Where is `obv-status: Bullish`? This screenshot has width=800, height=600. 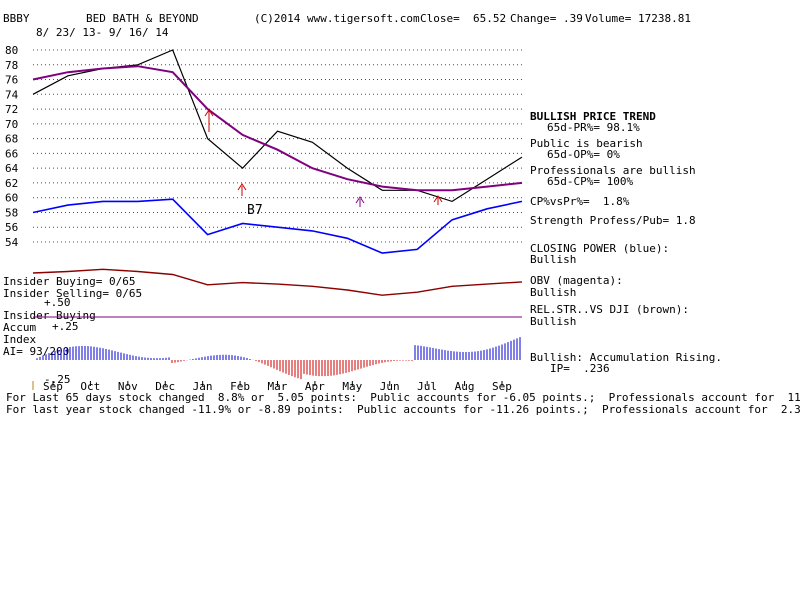
obv-status: Bullish is located at coordinates (553, 292).